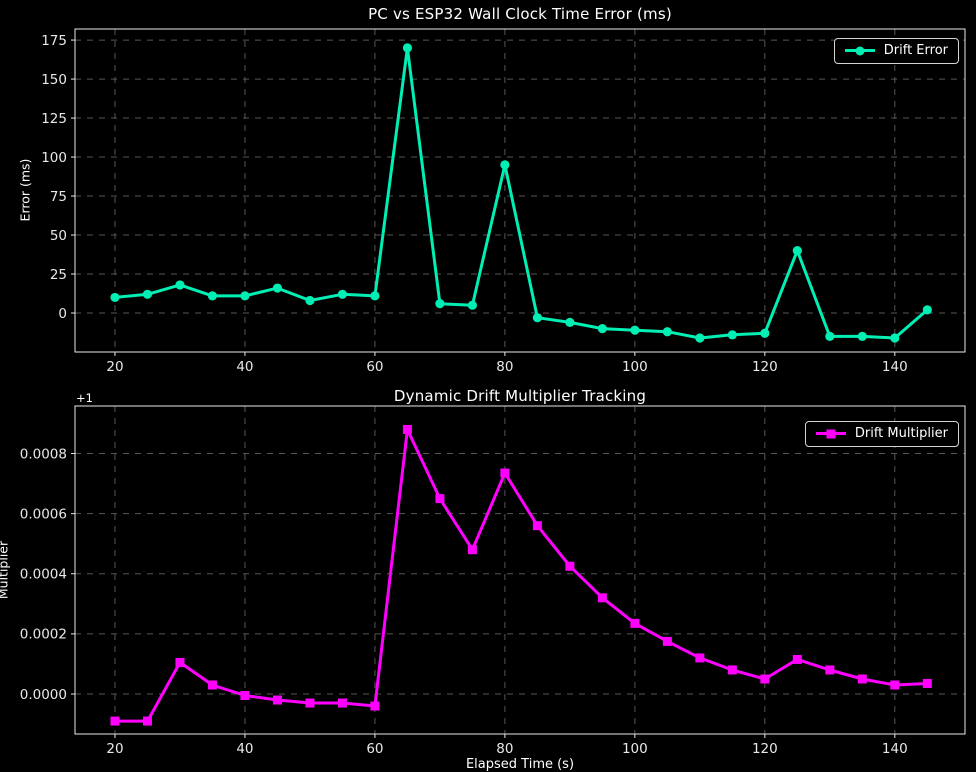 This screenshot has width=976, height=772. I want to click on chart1-y-axis-label: Error (ms), so click(25, 190).